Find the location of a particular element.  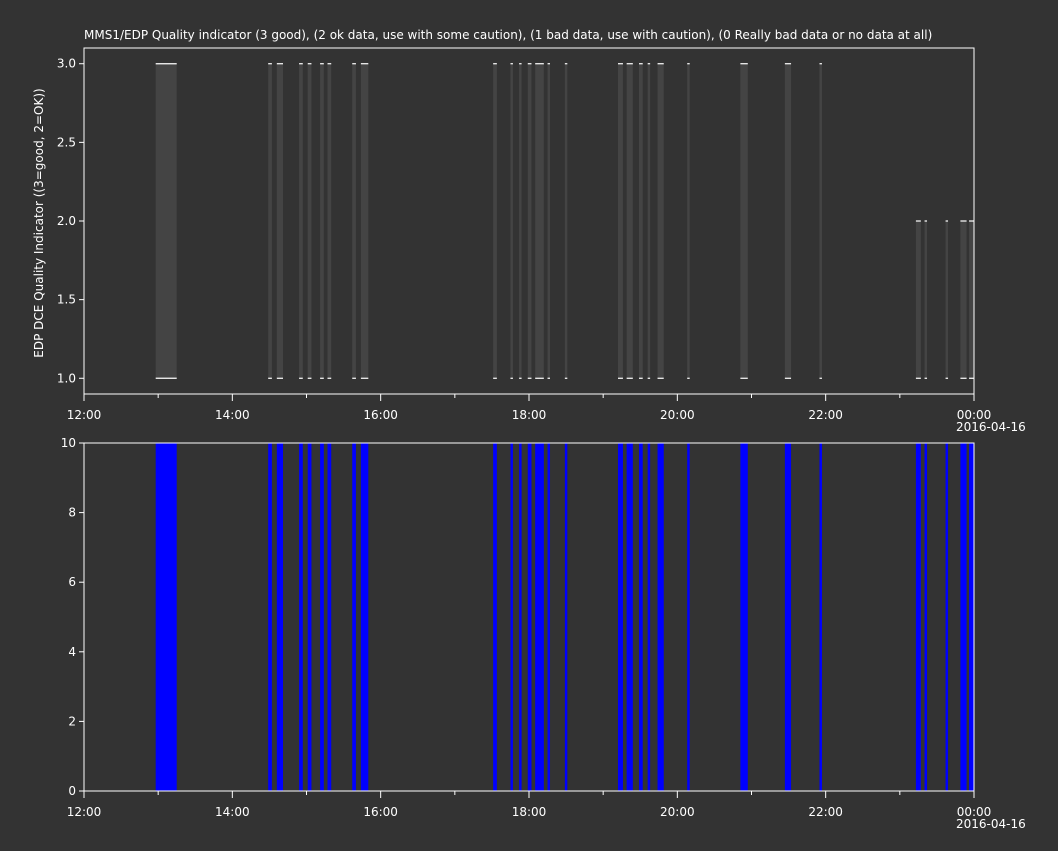

y-tick-label: 1.0 is located at coordinates (66, 378).